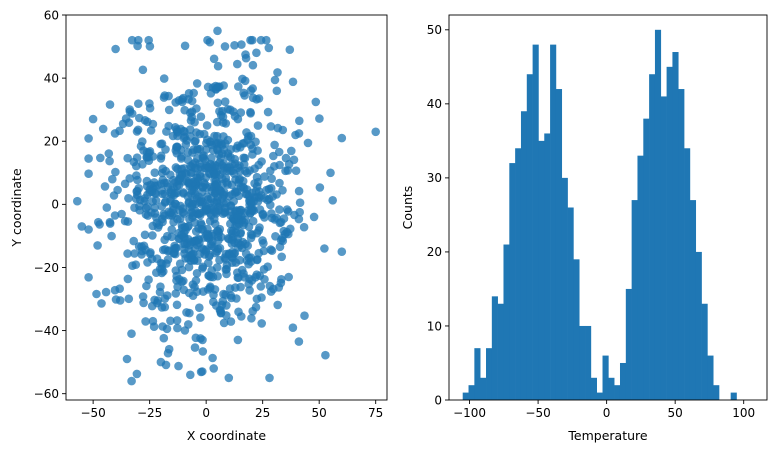 The height and width of the screenshot is (453, 776). What do you see at coordinates (434, 104) in the screenshot?
I see `histogram-y-tick-label: 40` at bounding box center [434, 104].